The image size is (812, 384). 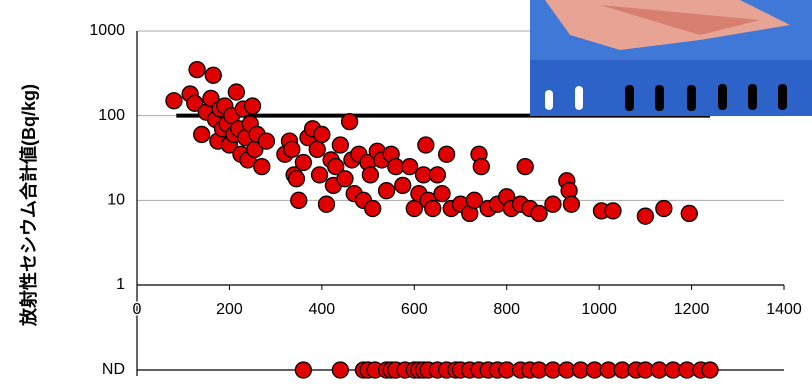 I want to click on x-tick-label: 1200, so click(x=692, y=309).